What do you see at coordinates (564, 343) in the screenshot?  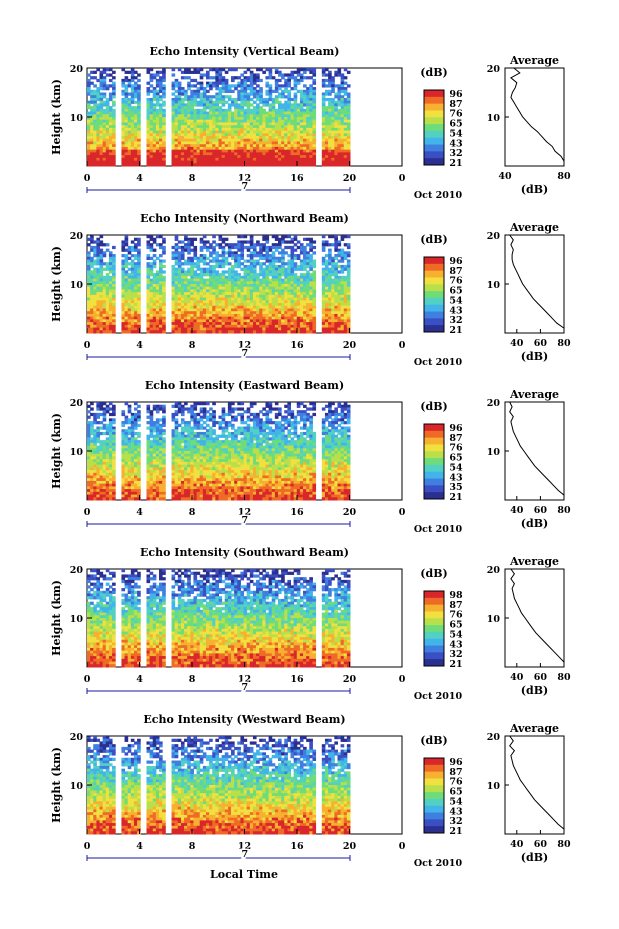 I see `average-x-tick-label: 80` at bounding box center [564, 343].